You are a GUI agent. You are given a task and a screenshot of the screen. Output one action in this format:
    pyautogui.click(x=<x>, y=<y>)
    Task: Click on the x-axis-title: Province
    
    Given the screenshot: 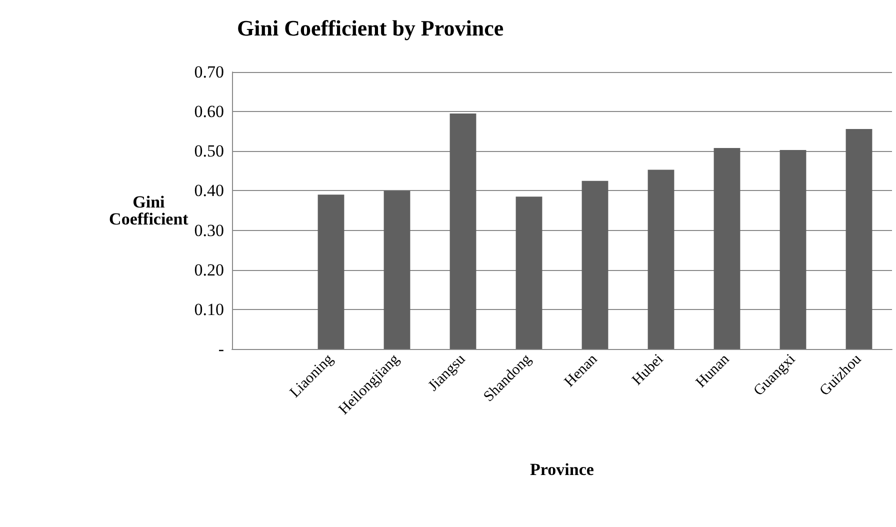 What is the action you would take?
    pyautogui.click(x=562, y=469)
    